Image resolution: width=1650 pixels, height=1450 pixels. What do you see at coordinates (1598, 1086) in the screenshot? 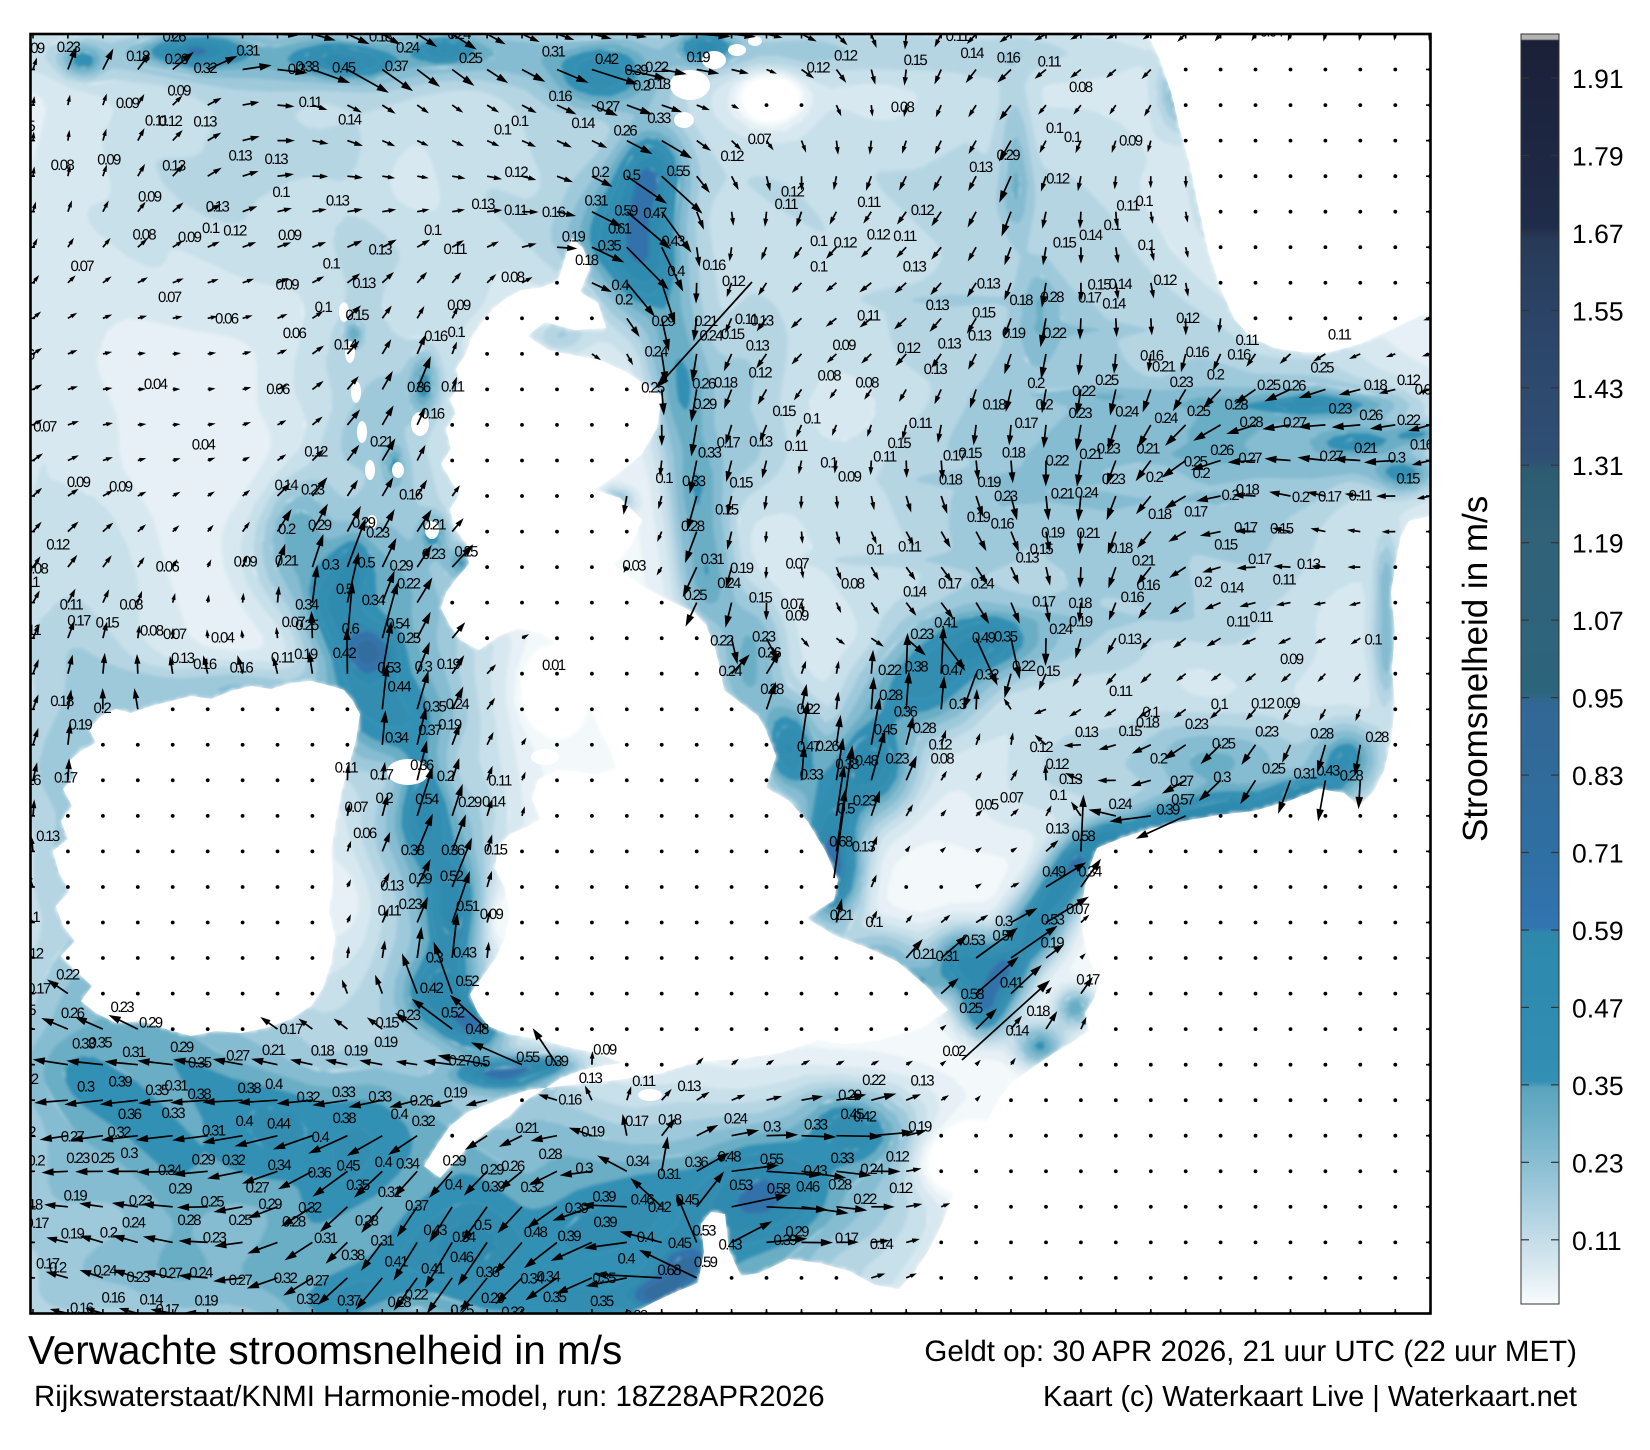
I see `svg-text: 0.35` at bounding box center [1598, 1086].